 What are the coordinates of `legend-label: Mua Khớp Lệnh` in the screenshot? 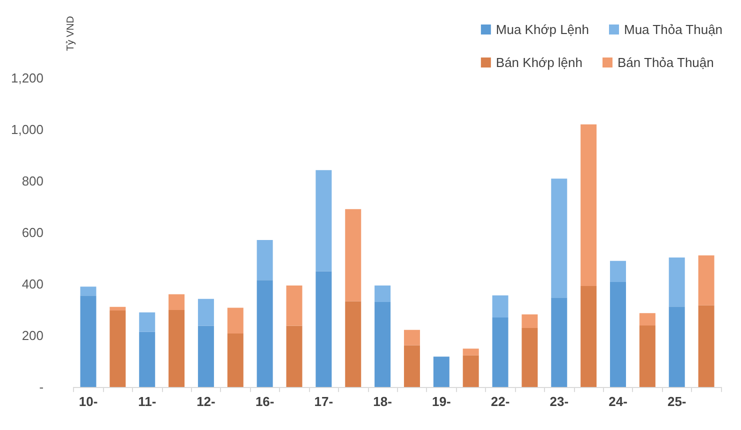 It's located at (542, 29).